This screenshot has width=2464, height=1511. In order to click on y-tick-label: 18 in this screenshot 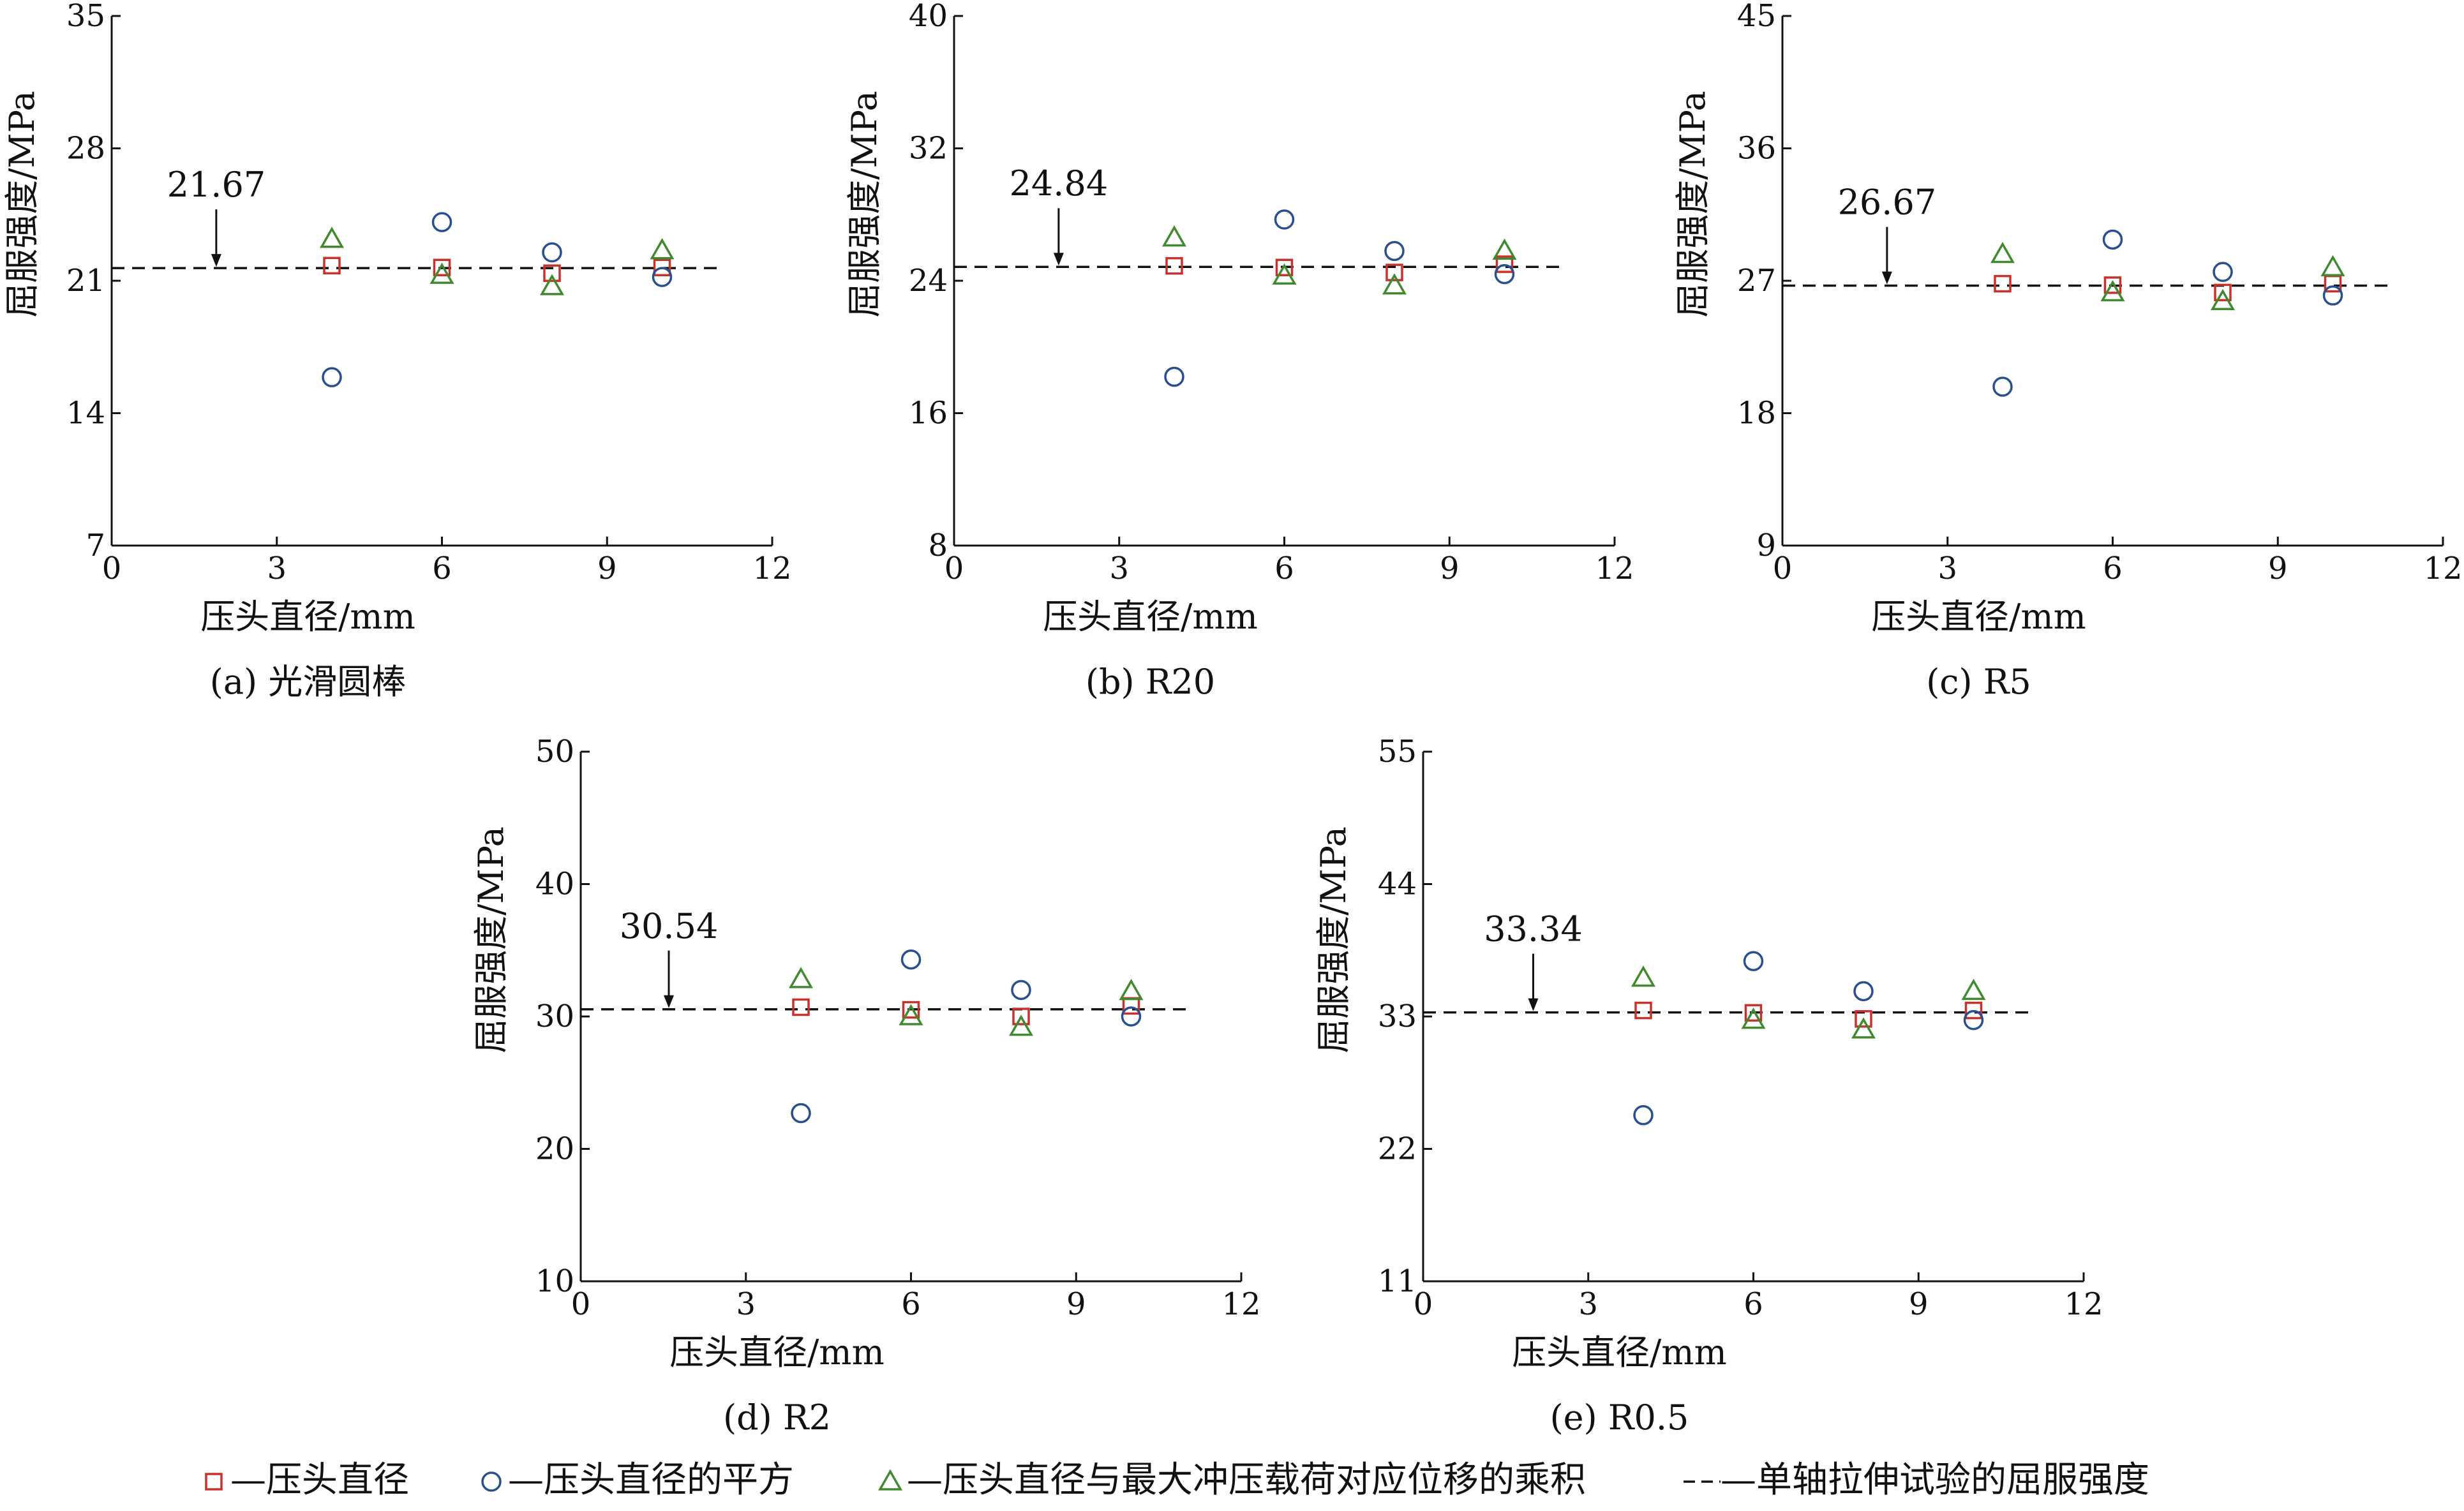, I will do `click(1757, 414)`.